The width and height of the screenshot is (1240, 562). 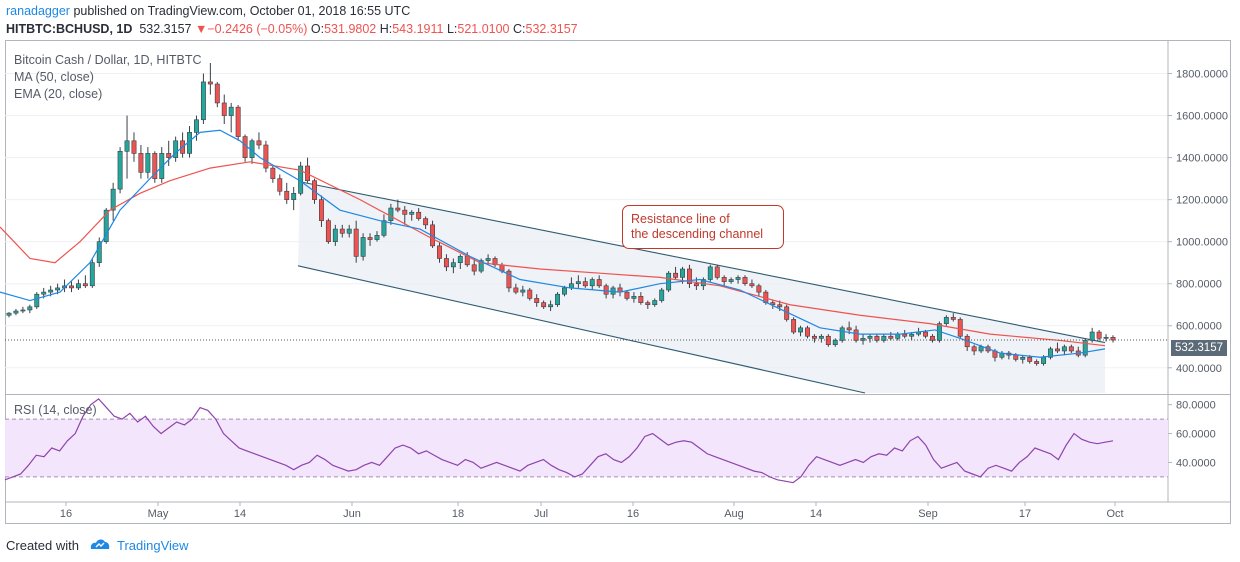 What do you see at coordinates (100, 545) in the screenshot?
I see `tradingview-logo-icon` at bounding box center [100, 545].